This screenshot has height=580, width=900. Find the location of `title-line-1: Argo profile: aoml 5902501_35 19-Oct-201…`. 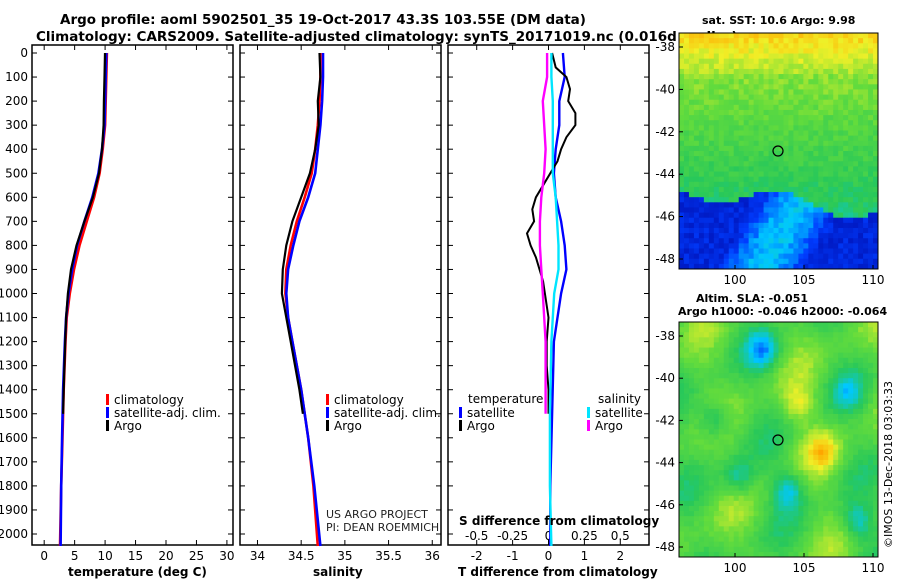

title-line-1: Argo profile: aoml 5902501_35 19-Oct-201… is located at coordinates (323, 20).